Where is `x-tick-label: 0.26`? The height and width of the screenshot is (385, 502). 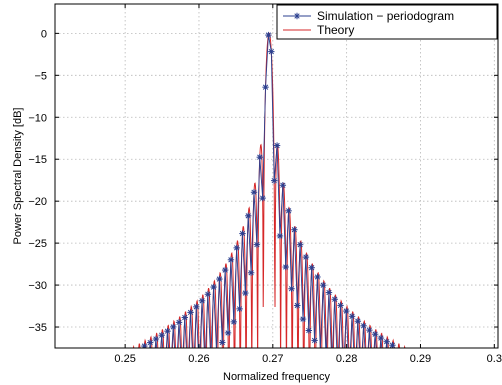 x-tick-label: 0.26 is located at coordinates (198, 359).